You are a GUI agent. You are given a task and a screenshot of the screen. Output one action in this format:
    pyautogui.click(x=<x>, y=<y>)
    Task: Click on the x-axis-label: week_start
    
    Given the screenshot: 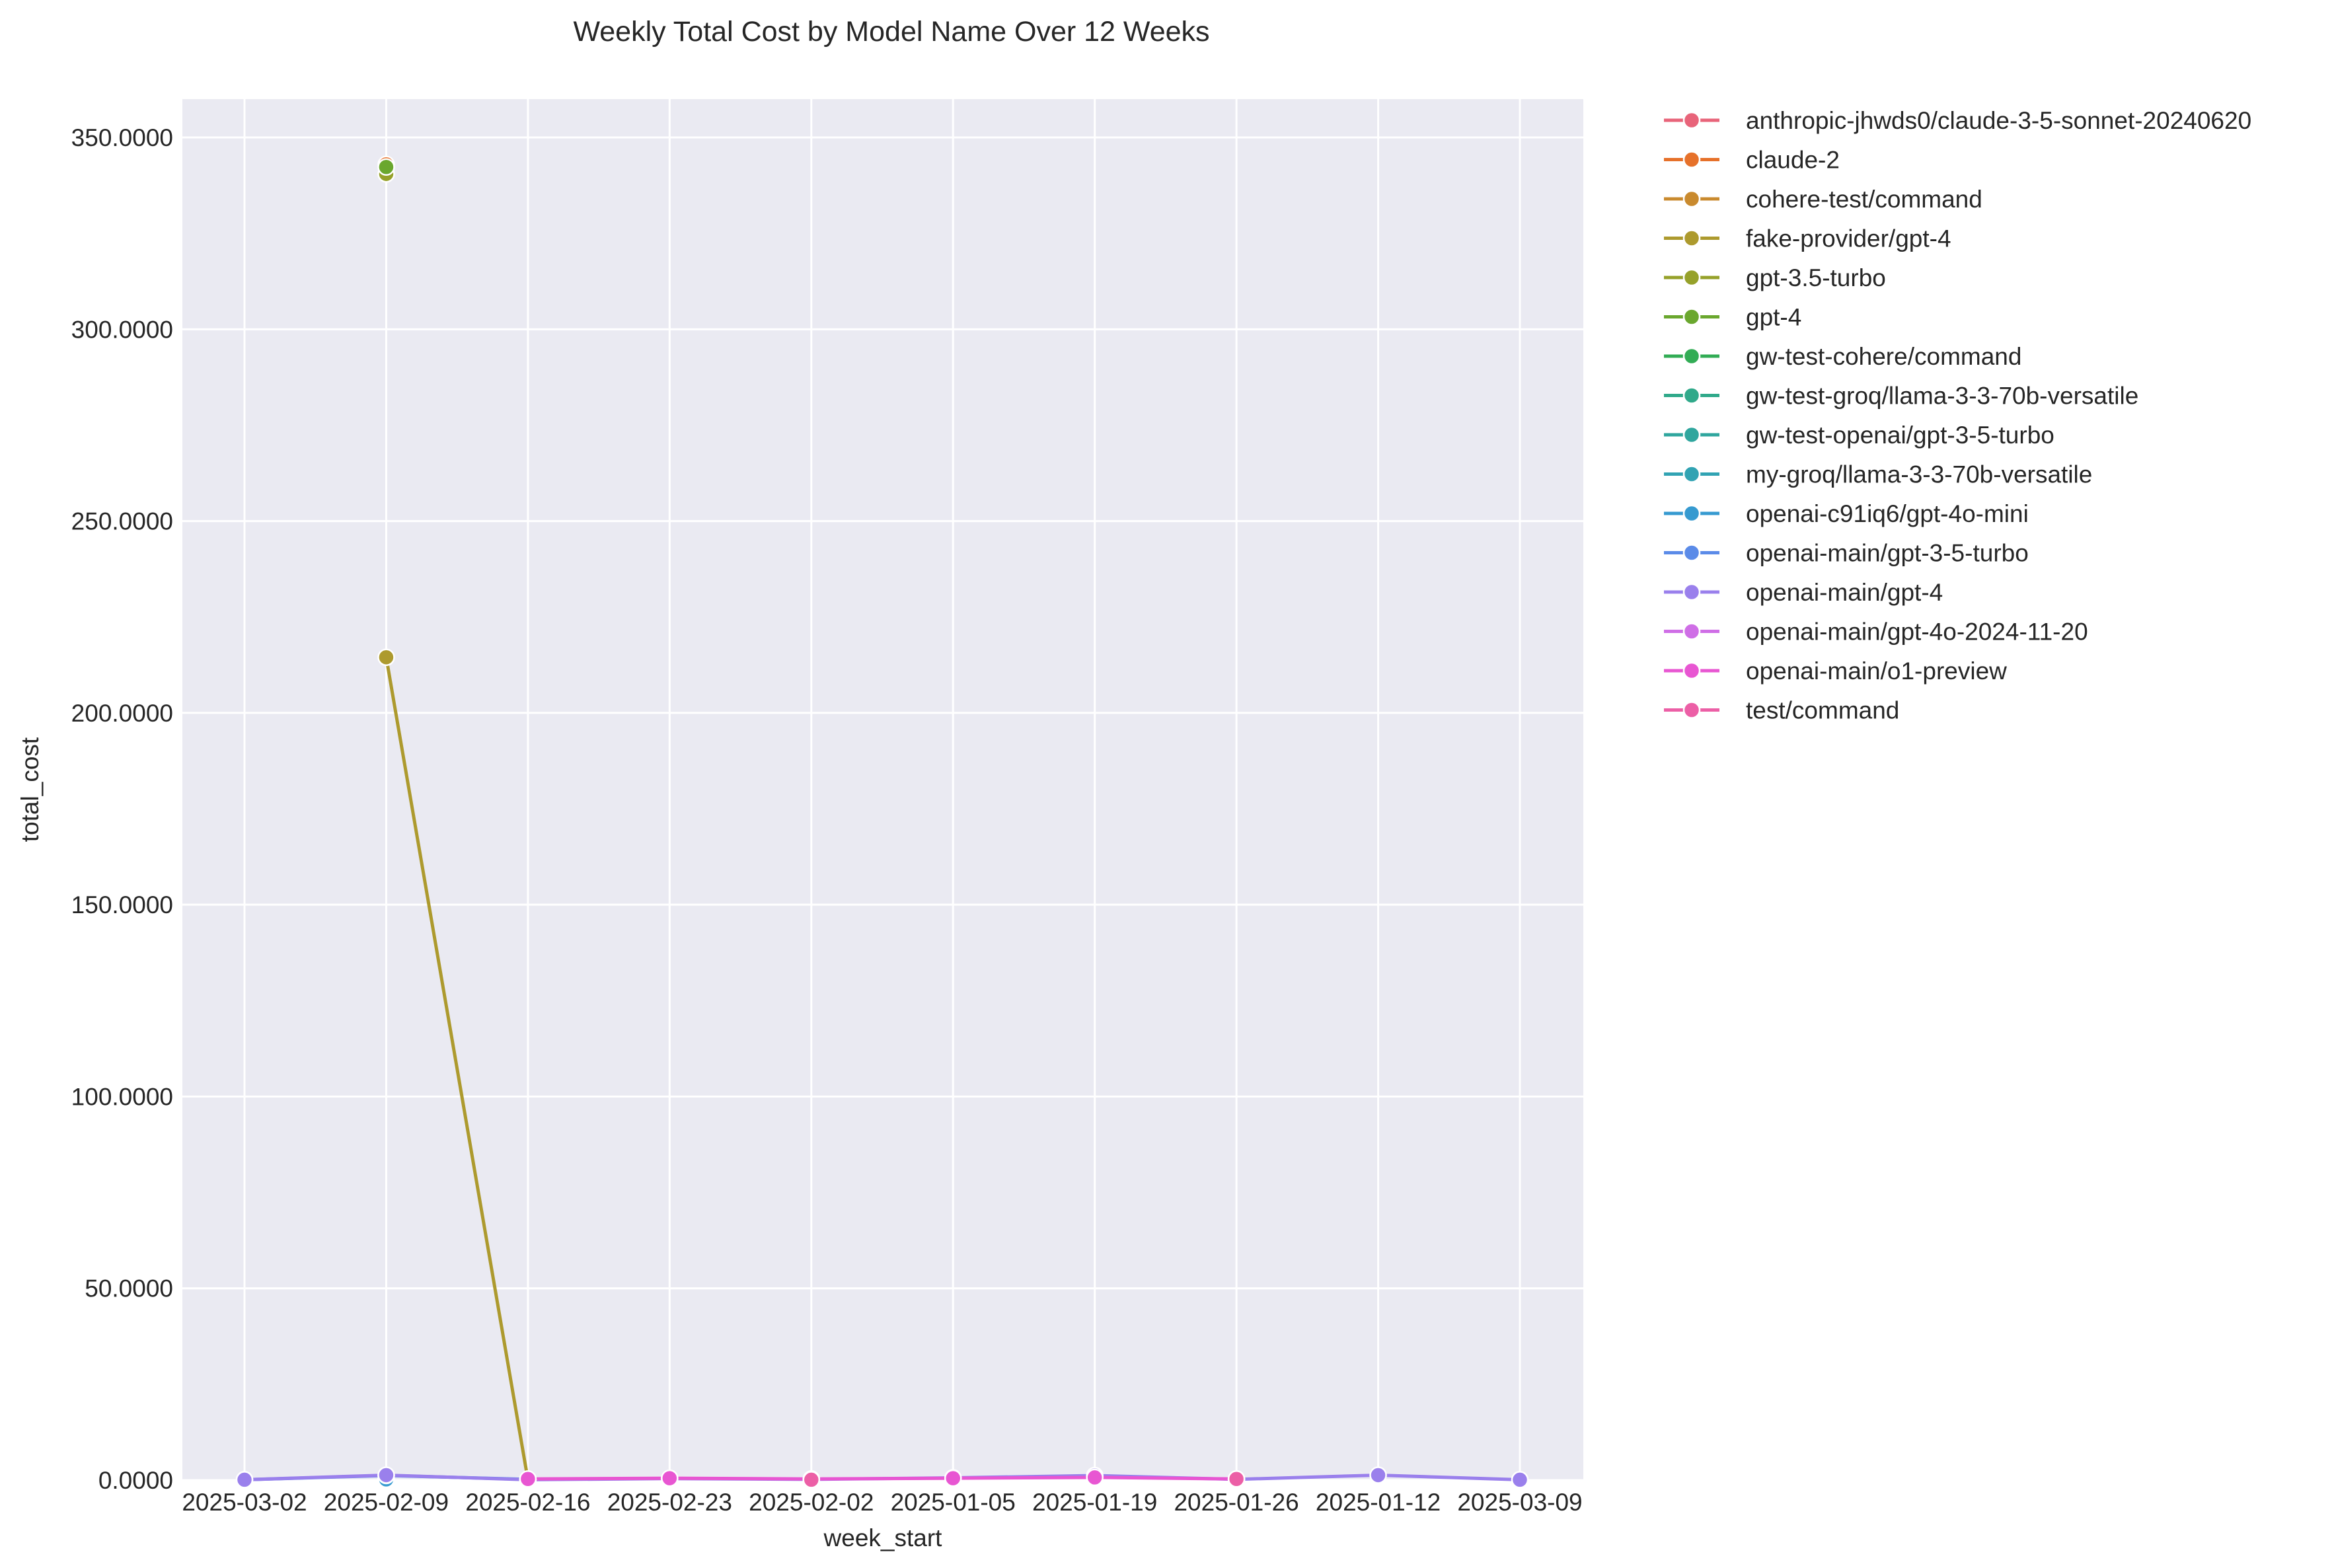 What is the action you would take?
    pyautogui.click(x=883, y=1538)
    